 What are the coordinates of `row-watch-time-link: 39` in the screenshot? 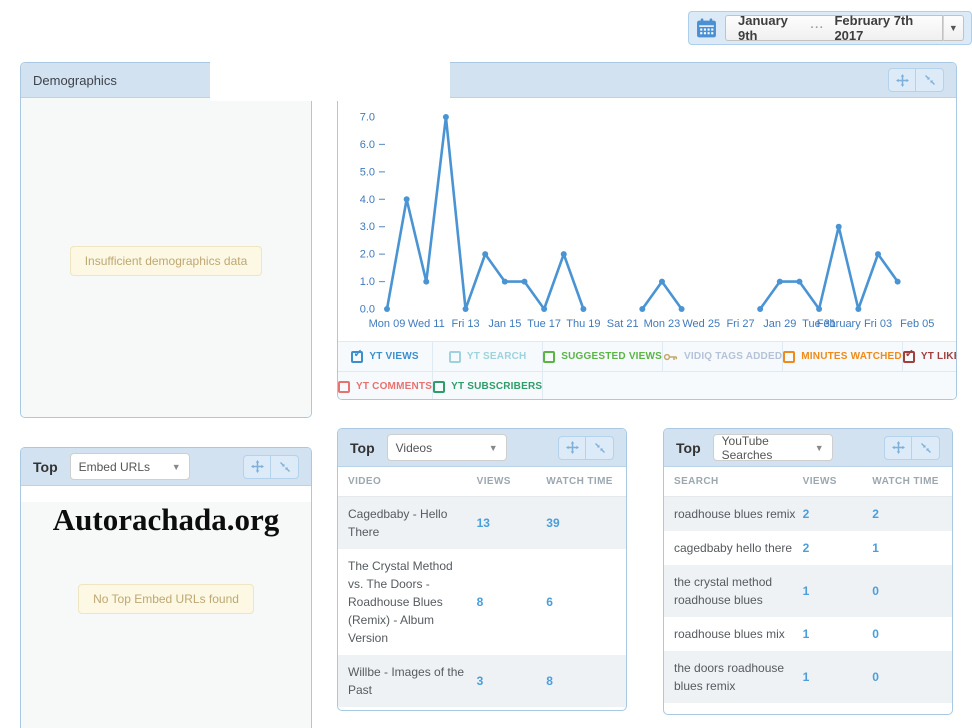 It's located at (553, 523).